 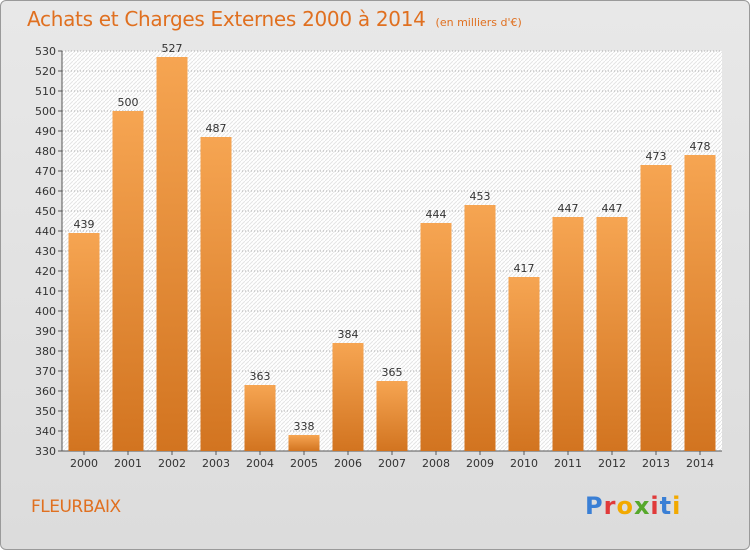 I want to click on x-tick-label: 2011, so click(x=568, y=463).